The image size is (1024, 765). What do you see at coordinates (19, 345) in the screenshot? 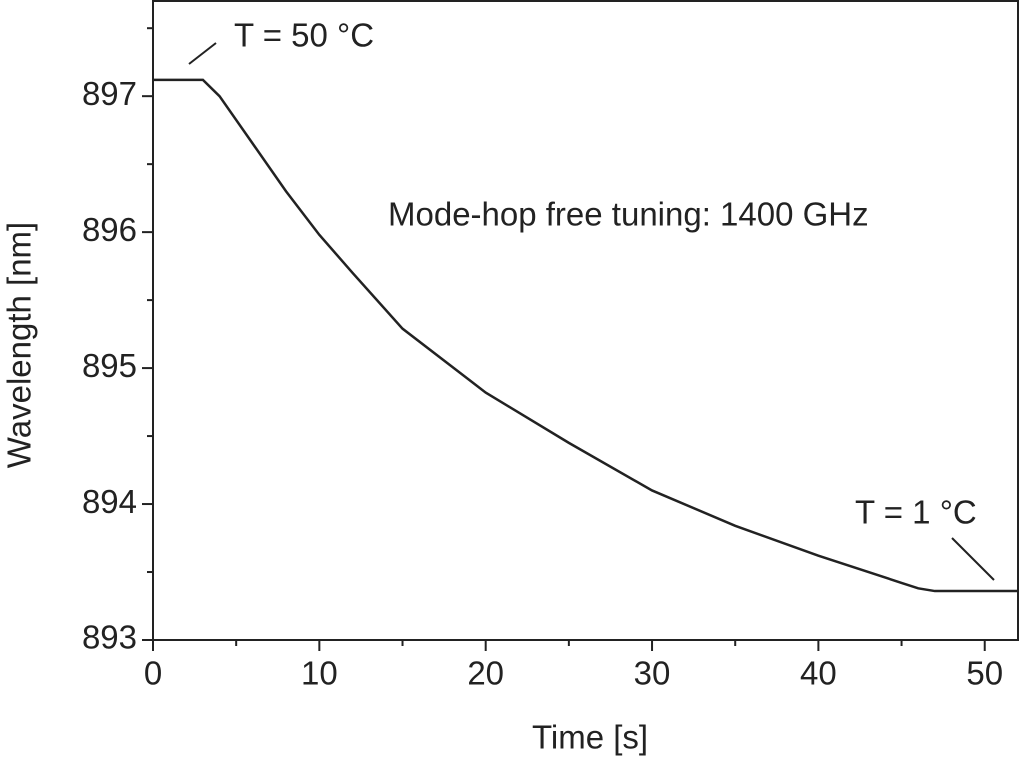
I see `y-axis-label: Wavelength [nm]` at bounding box center [19, 345].